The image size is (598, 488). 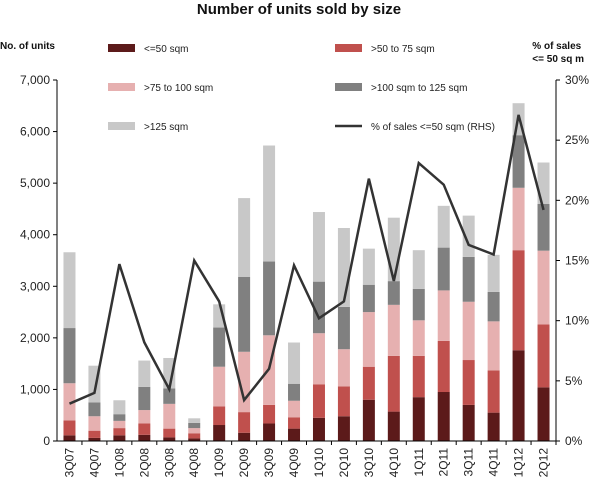 What do you see at coordinates (469, 462) in the screenshot?
I see `x-tick-label: 3Q11` at bounding box center [469, 462].